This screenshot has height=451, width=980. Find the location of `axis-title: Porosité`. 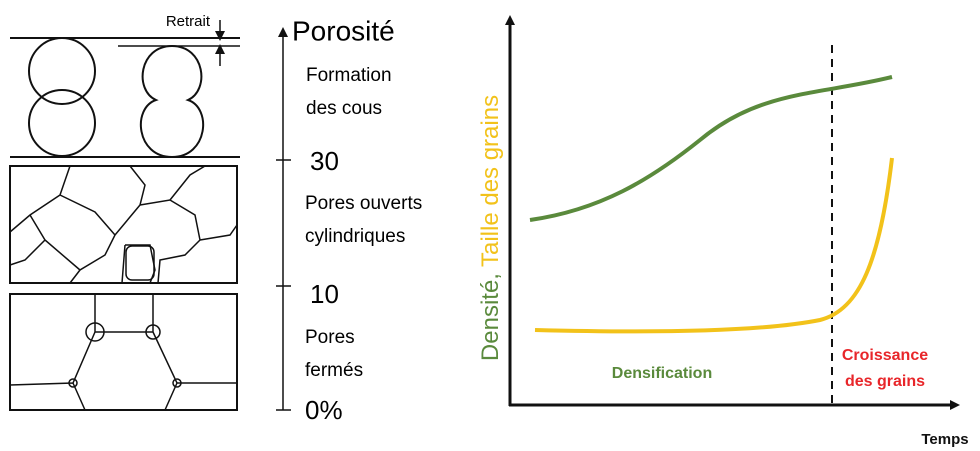

axis-title: Porosité is located at coordinates (343, 30).